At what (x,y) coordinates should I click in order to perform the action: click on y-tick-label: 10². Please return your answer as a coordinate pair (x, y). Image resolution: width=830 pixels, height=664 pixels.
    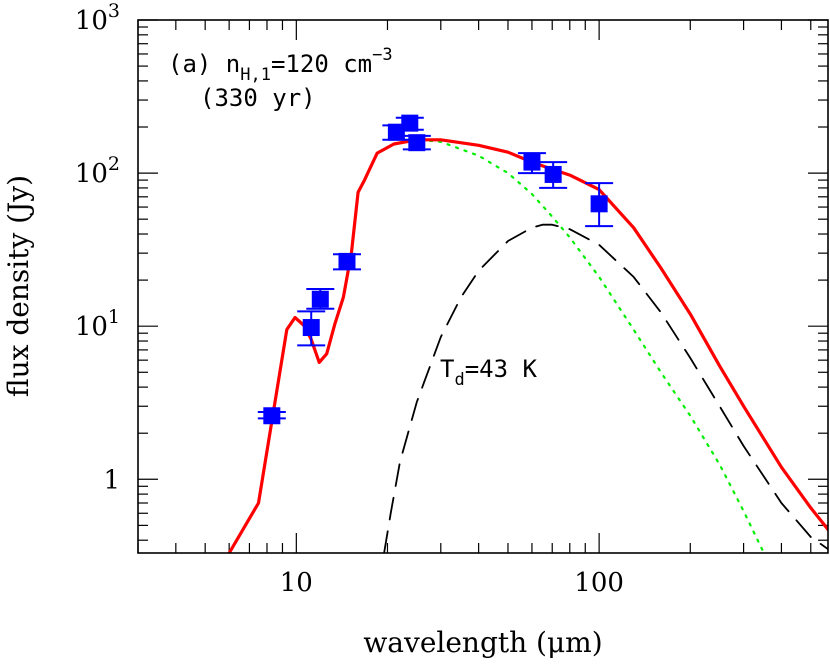
    Looking at the image, I should click on (97, 171).